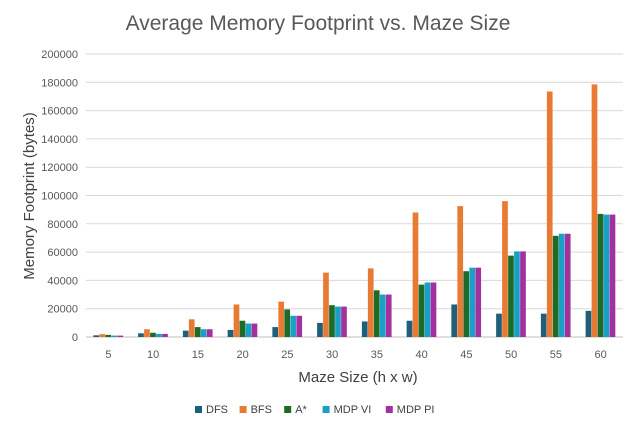 Image resolution: width=637 pixels, height=437 pixels. What do you see at coordinates (29, 196) in the screenshot?
I see `y-axis-title: Memory Footprint (bytes)` at bounding box center [29, 196].